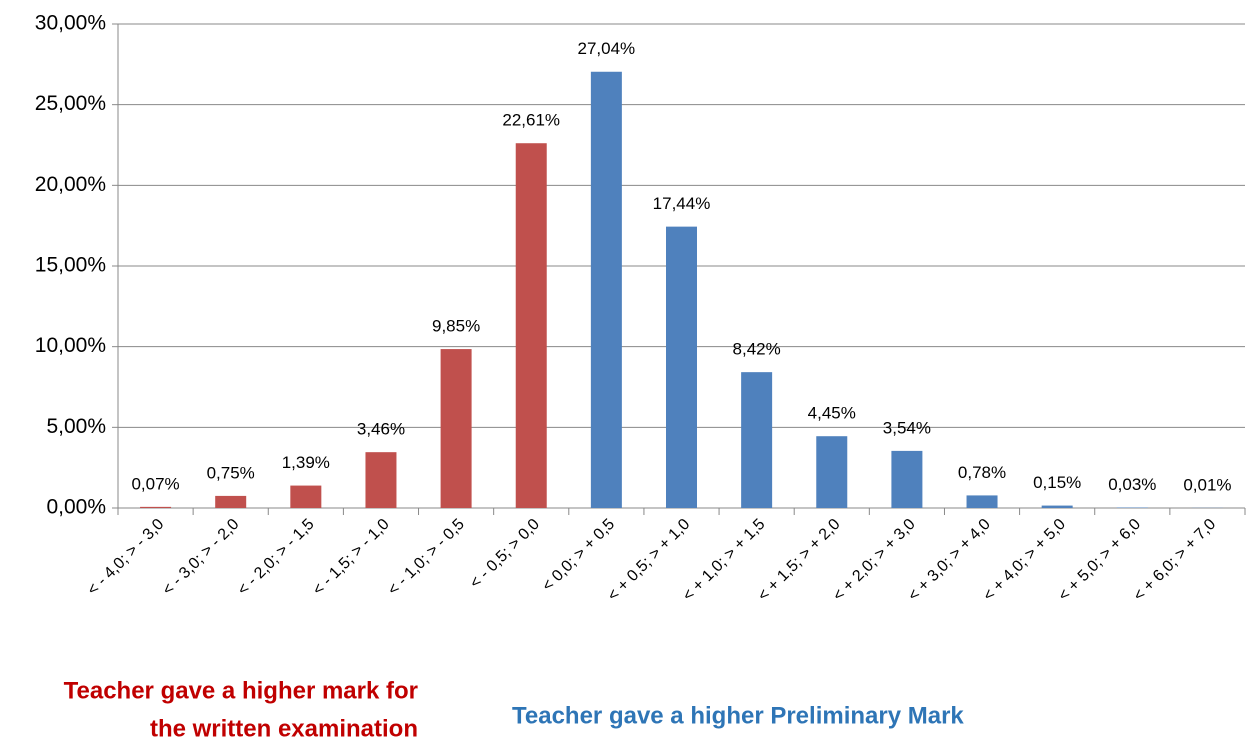 The image size is (1249, 742). Describe the element at coordinates (832, 413) in the screenshot. I see `value-label: 4,45%` at that location.